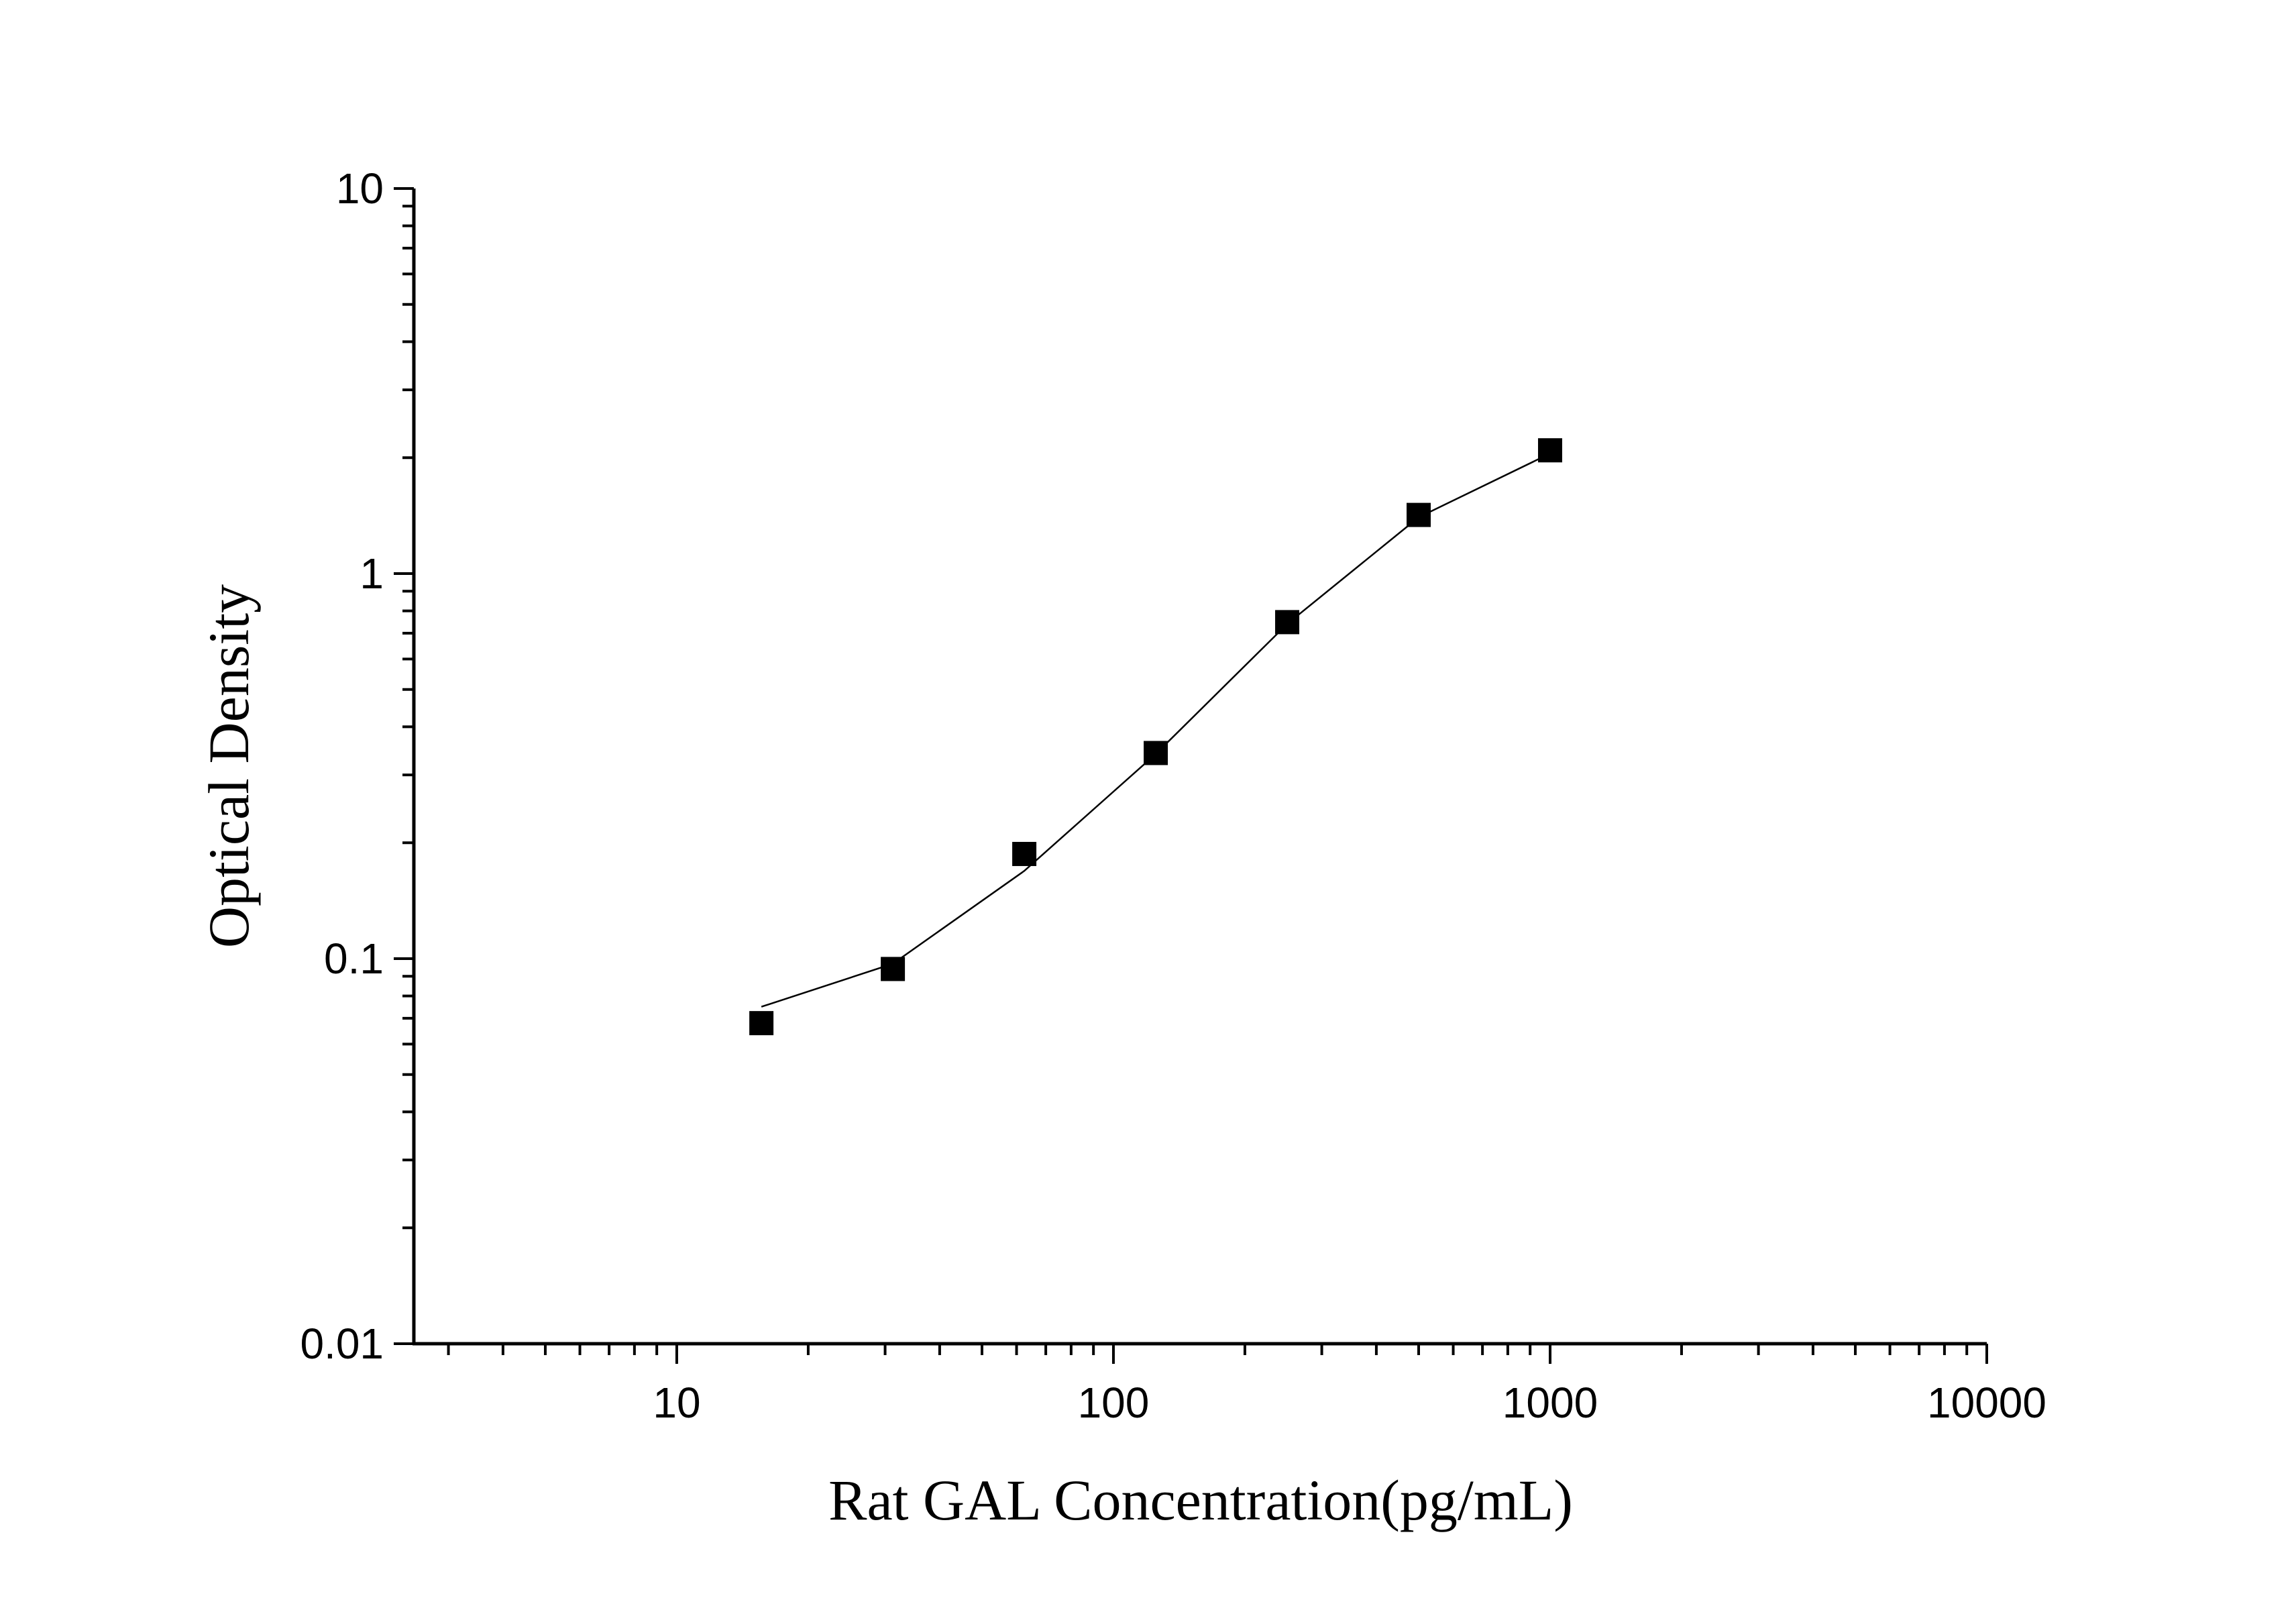 This screenshot has height=1604, width=2296. What do you see at coordinates (1114, 1403) in the screenshot?
I see `x-tick-label: 100` at bounding box center [1114, 1403].